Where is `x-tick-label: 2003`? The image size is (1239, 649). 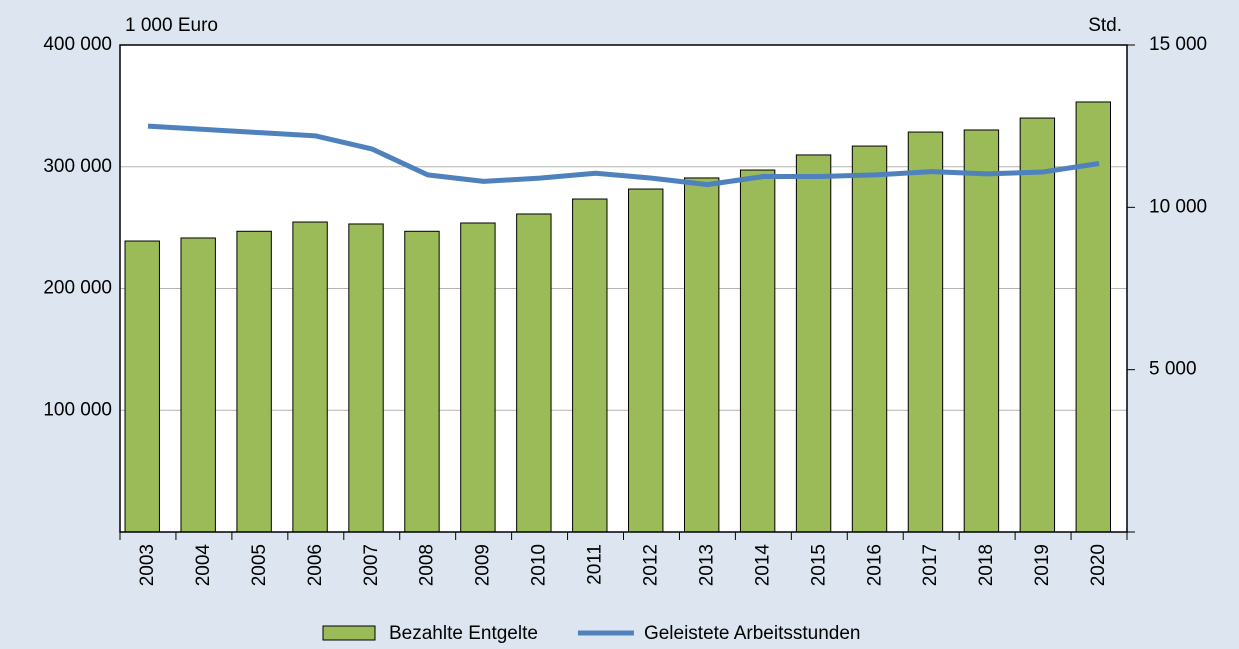
x-tick-label: 2003 is located at coordinates (147, 565).